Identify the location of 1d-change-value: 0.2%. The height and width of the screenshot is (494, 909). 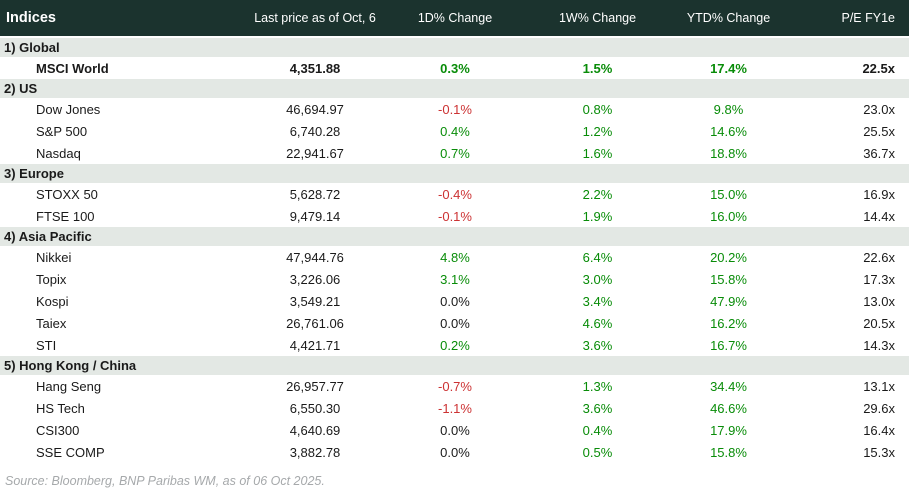
(455, 345).